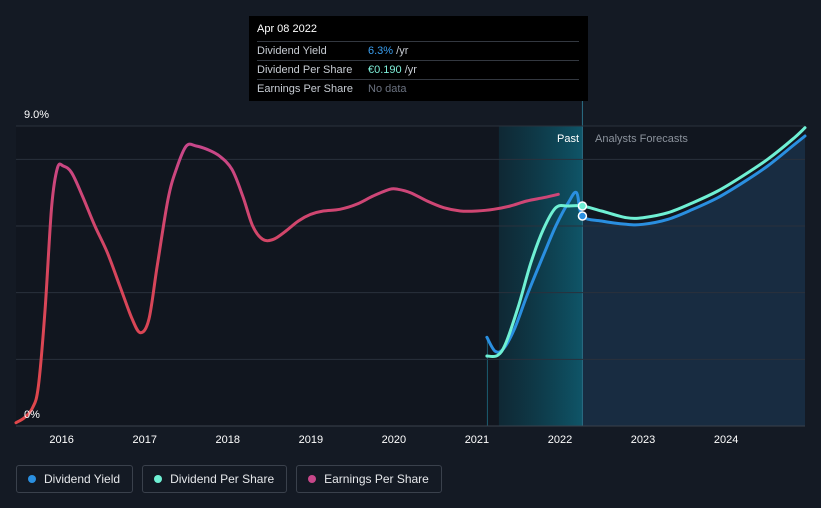 This screenshot has width=821, height=508. I want to click on legend-dividend-yield: Dividend Yield, so click(75, 479).